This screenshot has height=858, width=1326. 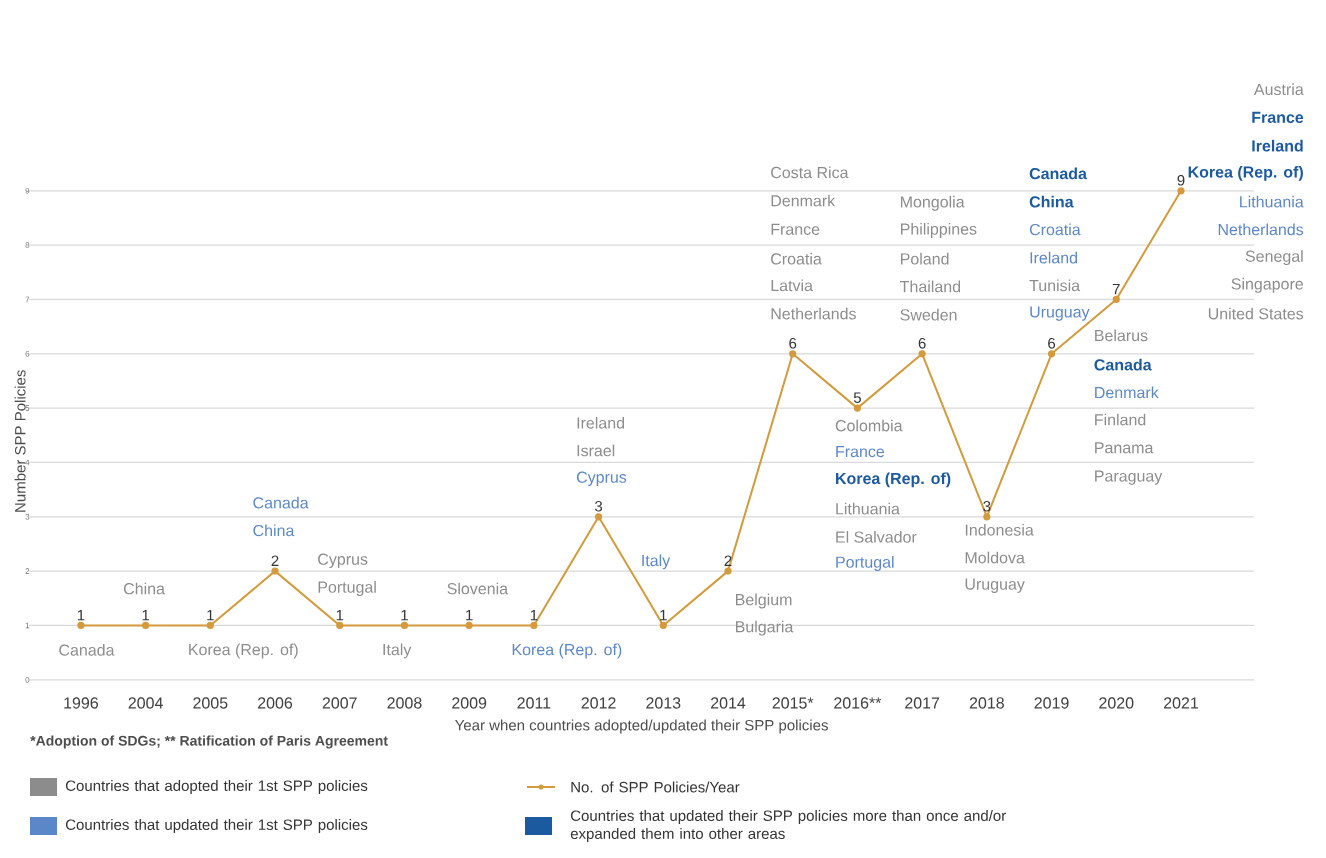 I want to click on annotation: Colombia, so click(x=869, y=425).